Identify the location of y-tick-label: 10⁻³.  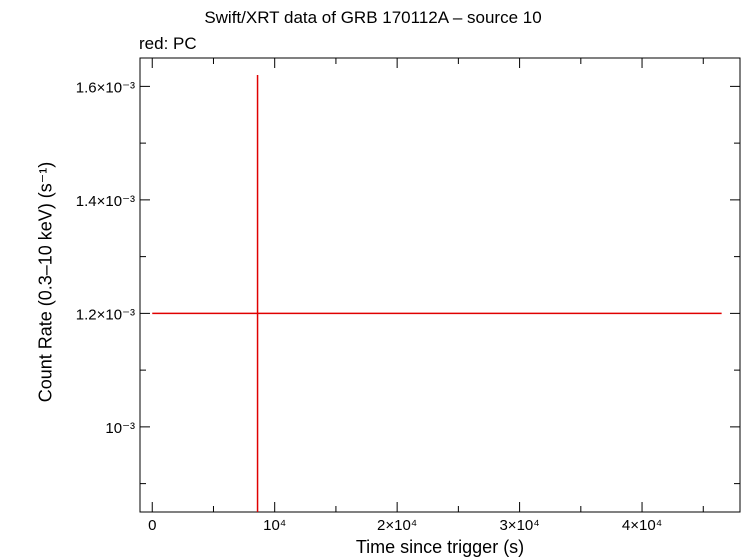
(120, 428).